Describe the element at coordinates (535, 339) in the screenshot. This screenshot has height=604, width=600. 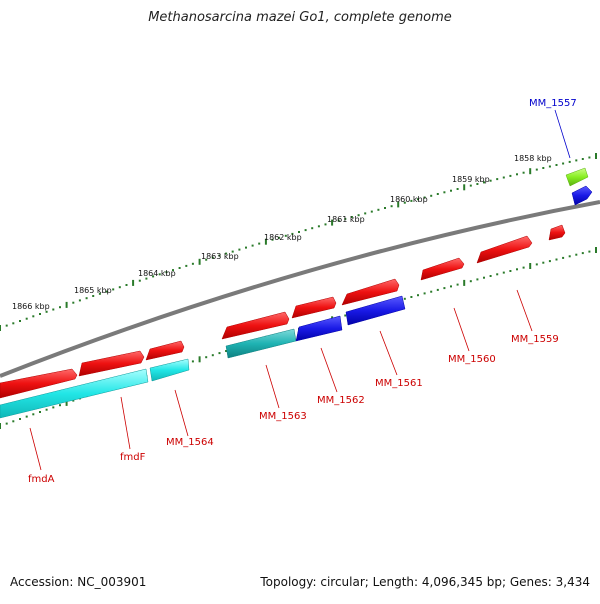
I see `gene-label-MM_1559: MM_1559` at that location.